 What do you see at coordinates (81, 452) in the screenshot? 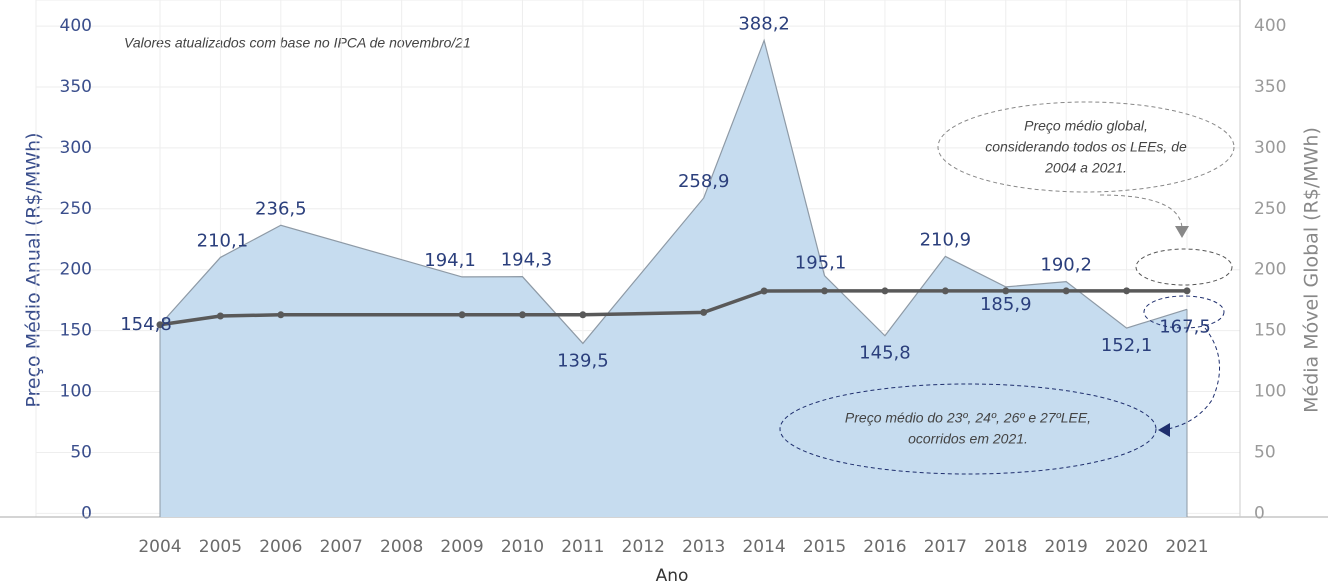
I see `y-tick-label: 50` at bounding box center [81, 452].